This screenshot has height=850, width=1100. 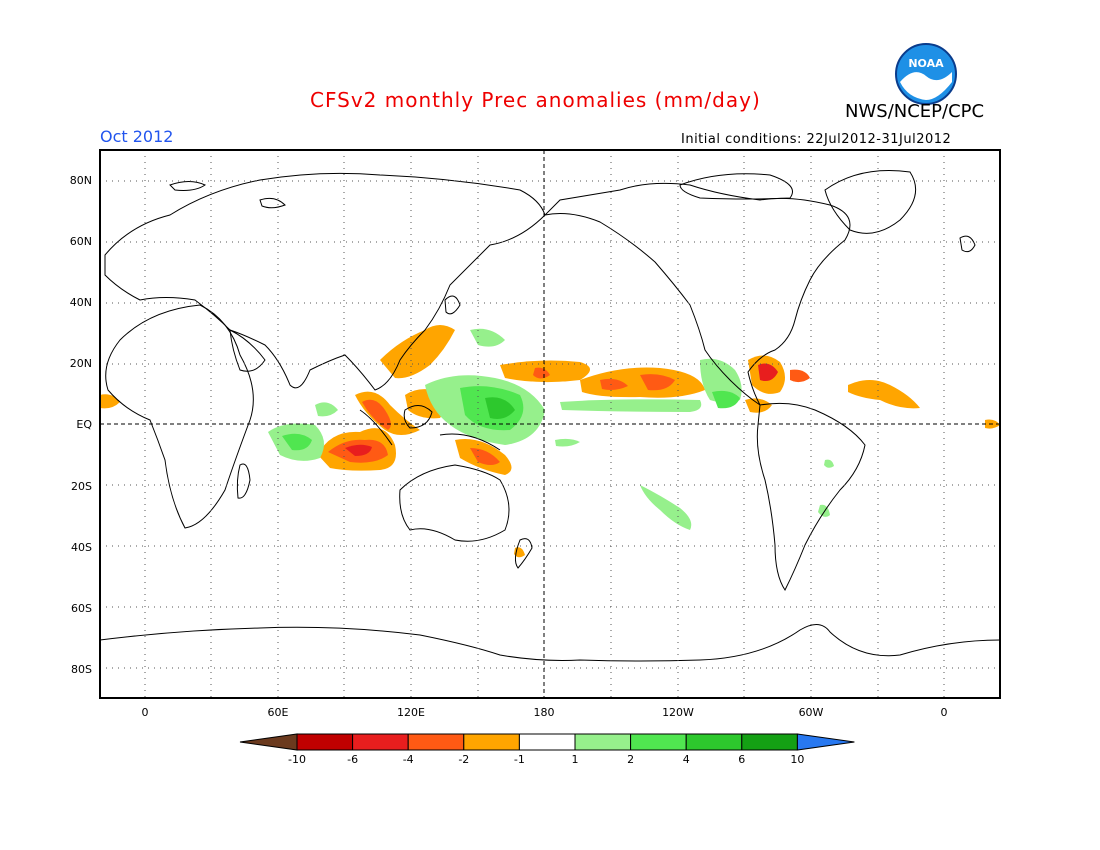 What do you see at coordinates (81, 669) in the screenshot?
I see `lat-tick-label: 80S` at bounding box center [81, 669].